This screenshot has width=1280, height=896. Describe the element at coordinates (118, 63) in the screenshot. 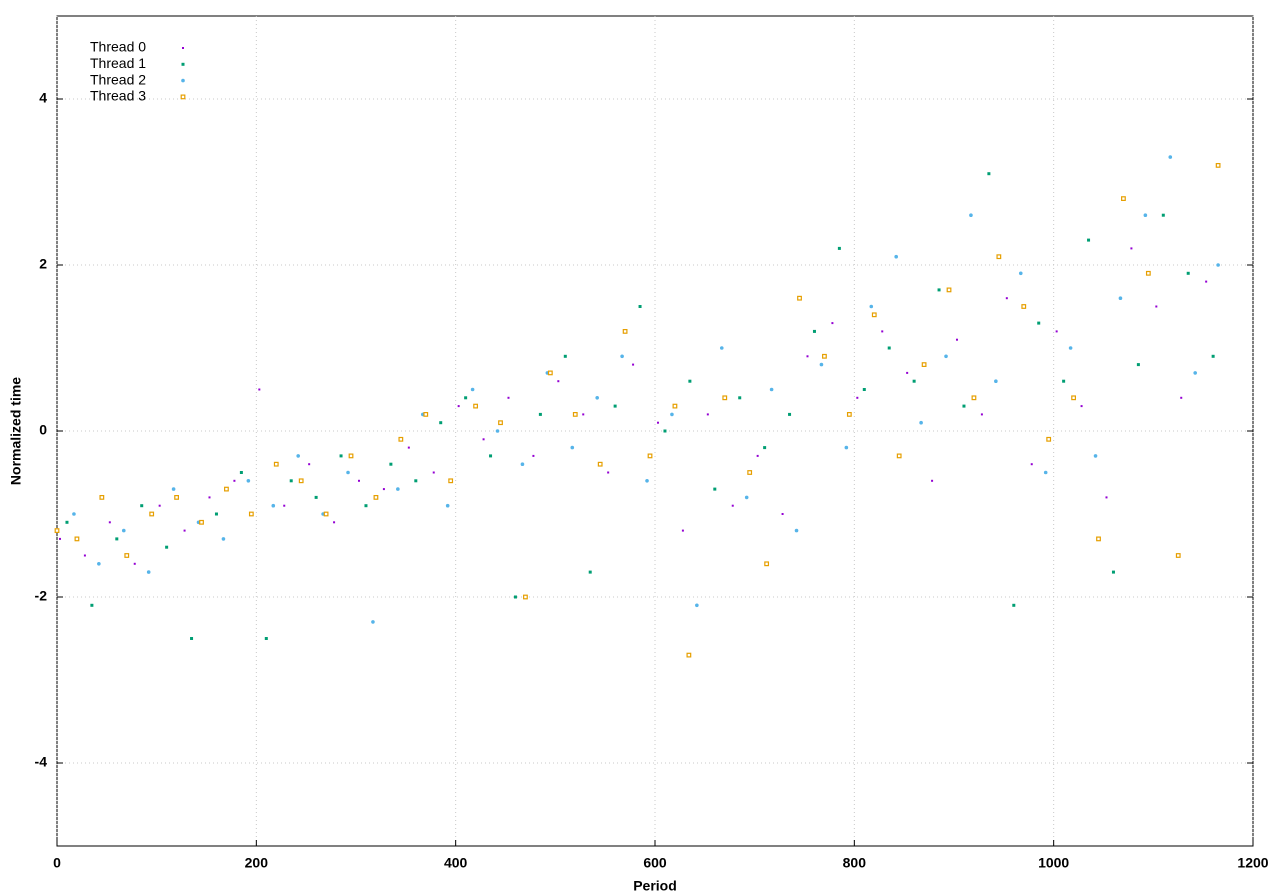

I see `legend-label: Thread 1` at that location.